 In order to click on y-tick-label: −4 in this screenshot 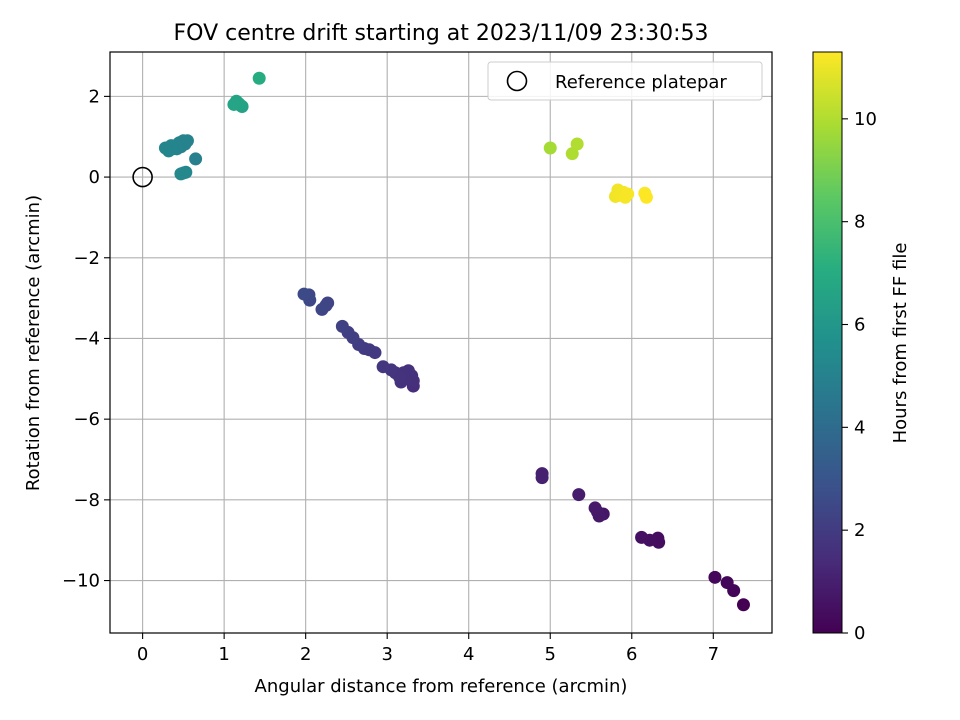, I will do `click(86, 338)`.